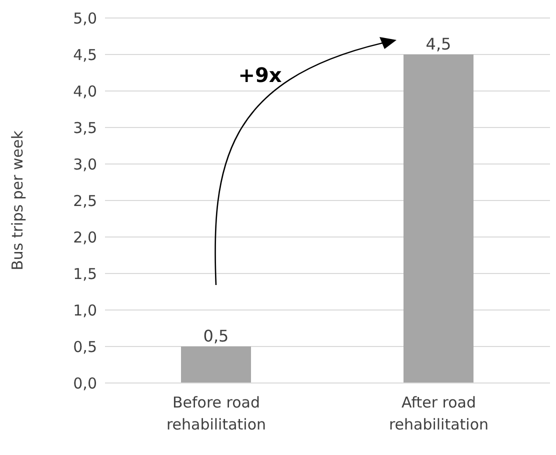 The height and width of the screenshot is (455, 556). What do you see at coordinates (85, 55) in the screenshot?
I see `y-tick-label: 4,5` at bounding box center [85, 55].